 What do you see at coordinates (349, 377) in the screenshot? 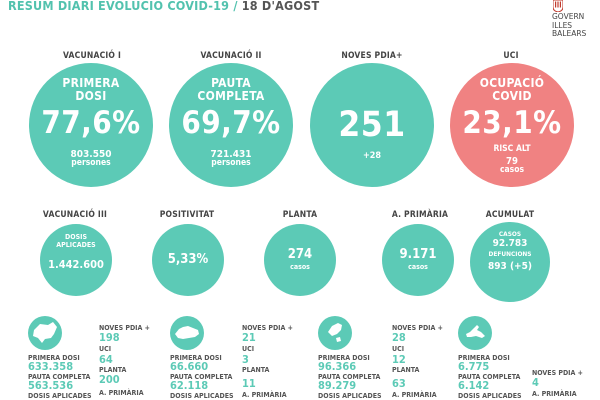
I see `eivissa-full-schedule-label: PAUTA COMPLETA` at bounding box center [349, 377].